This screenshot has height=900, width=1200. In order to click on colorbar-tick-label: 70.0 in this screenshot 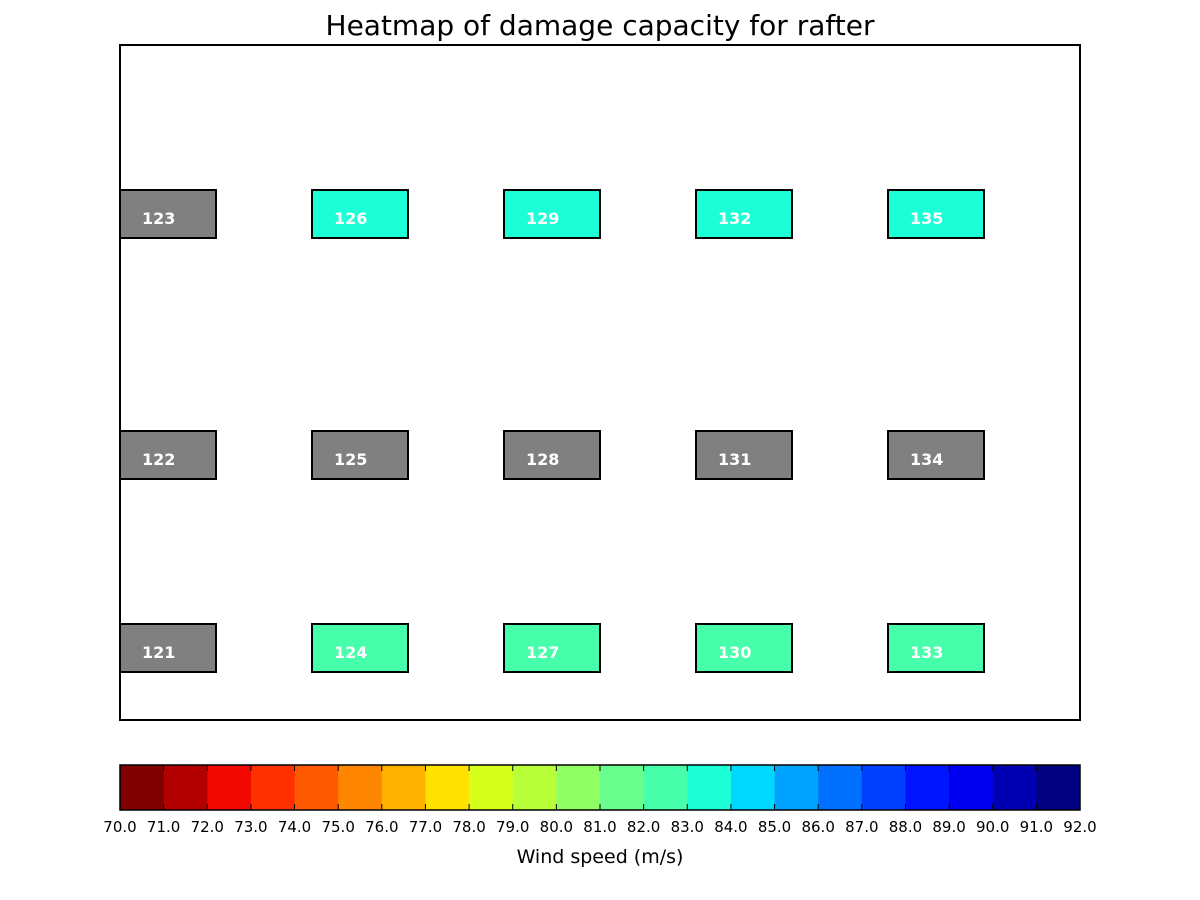, I will do `click(119, 827)`.